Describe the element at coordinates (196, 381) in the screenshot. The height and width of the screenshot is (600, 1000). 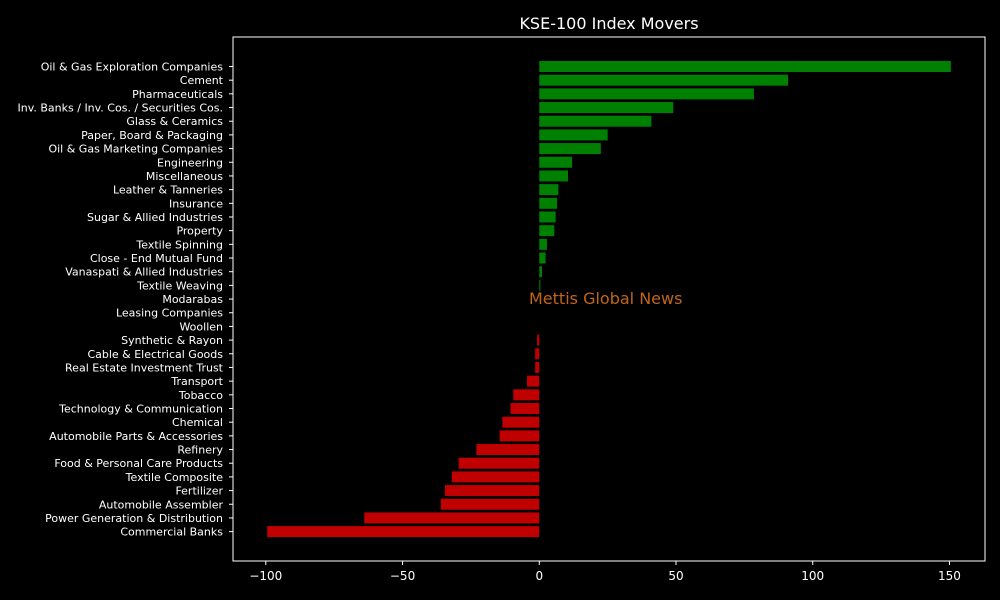
I see `category-label-transport: Transport` at that location.